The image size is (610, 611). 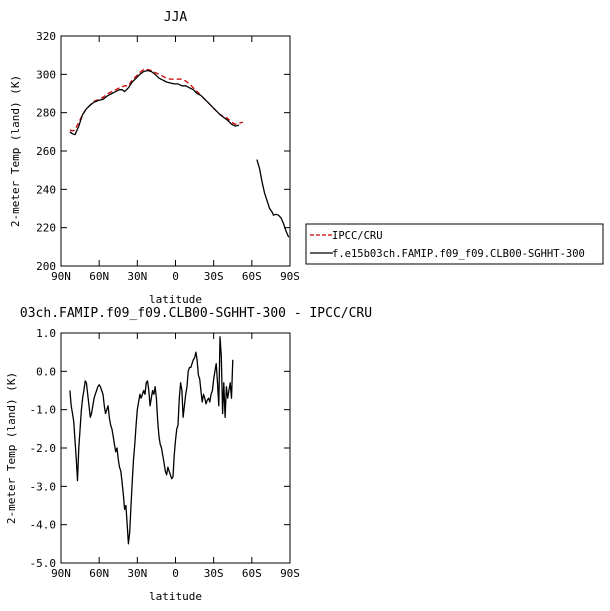 What do you see at coordinates (46, 151) in the screenshot?
I see `y-tick-label: 260` at bounding box center [46, 151].